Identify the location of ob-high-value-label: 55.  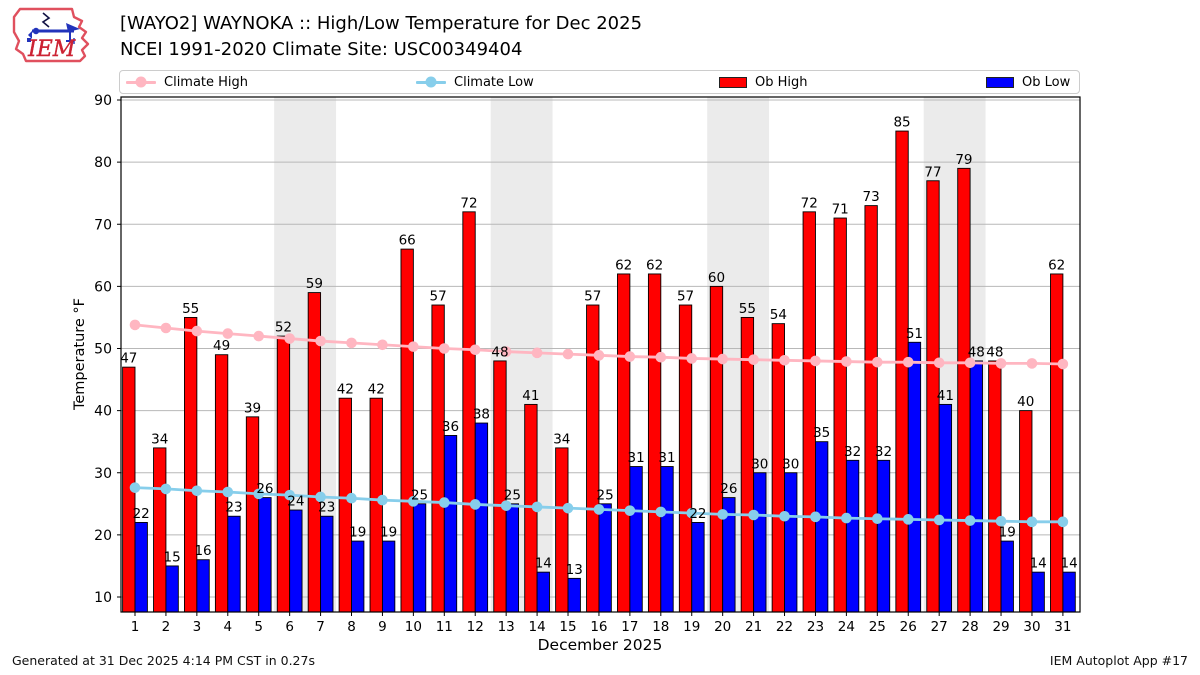
(747, 309).